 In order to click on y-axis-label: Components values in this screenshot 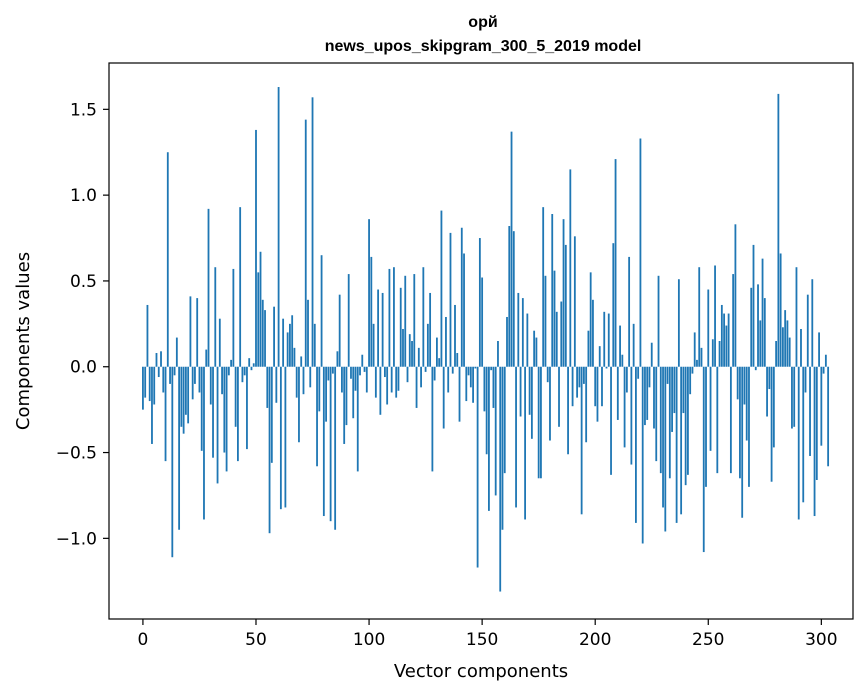, I will do `click(23, 341)`.